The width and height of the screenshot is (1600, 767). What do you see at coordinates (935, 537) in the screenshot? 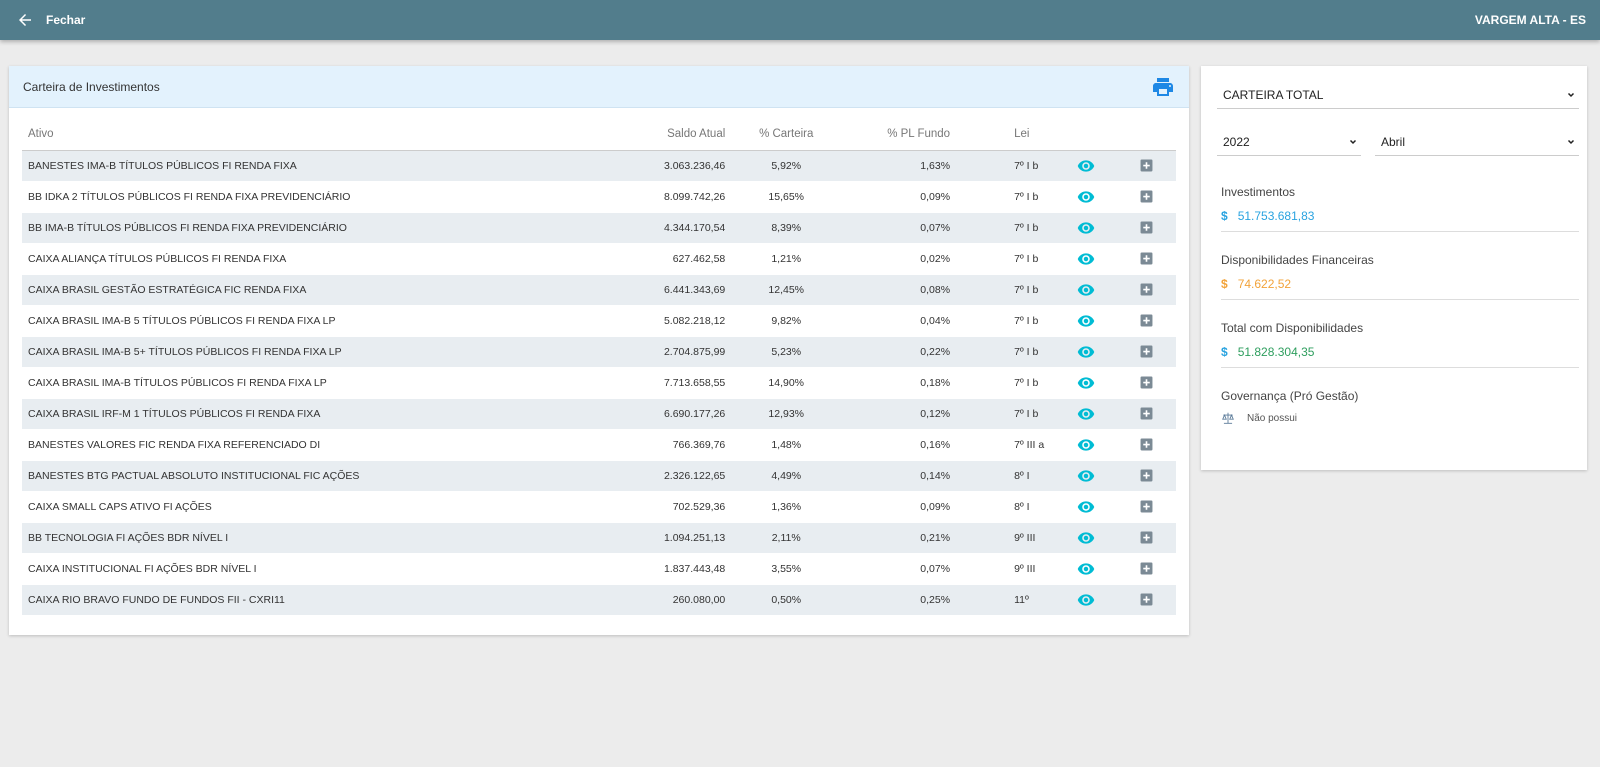
I see `cell-pl: 0,21%` at bounding box center [935, 537].